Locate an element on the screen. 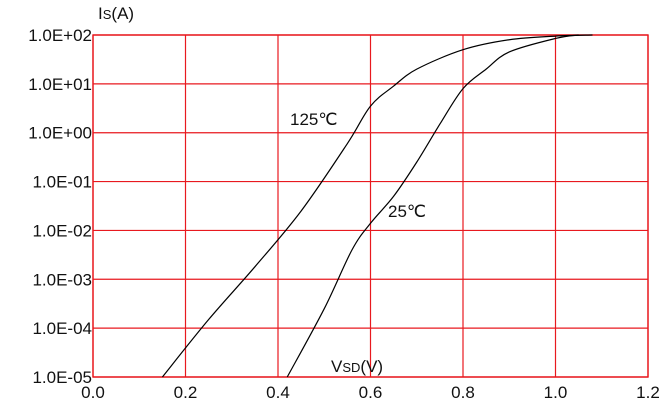 The image size is (672, 407). y-tick-label: 1.0E+00 is located at coordinates (60, 133).